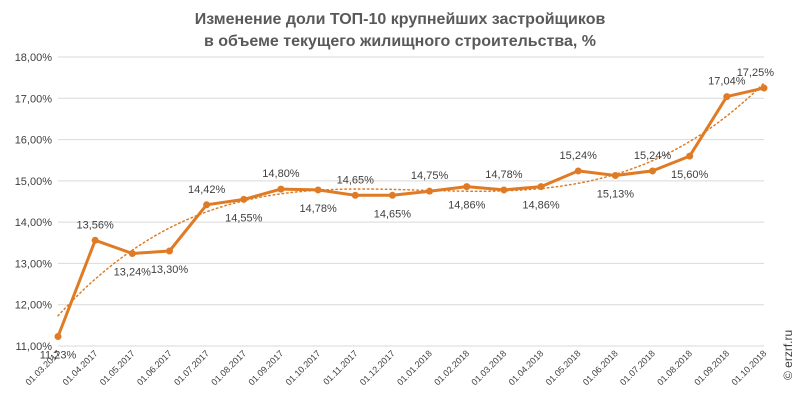 This screenshot has height=414, width=800. What do you see at coordinates (727, 82) in the screenshot?
I see `data-label: 17,04%` at bounding box center [727, 82].